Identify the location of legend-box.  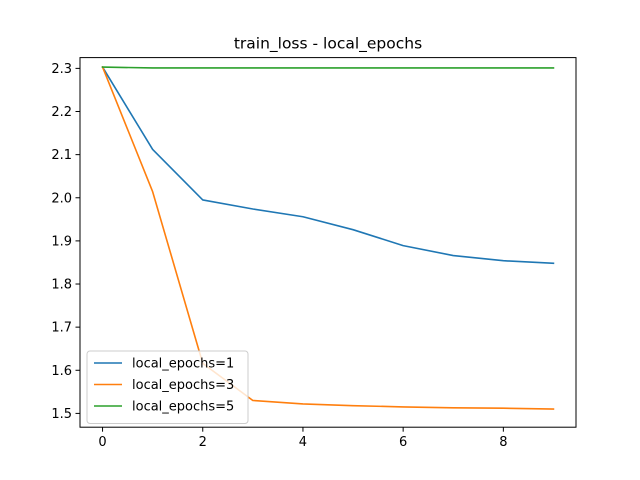
(167, 387).